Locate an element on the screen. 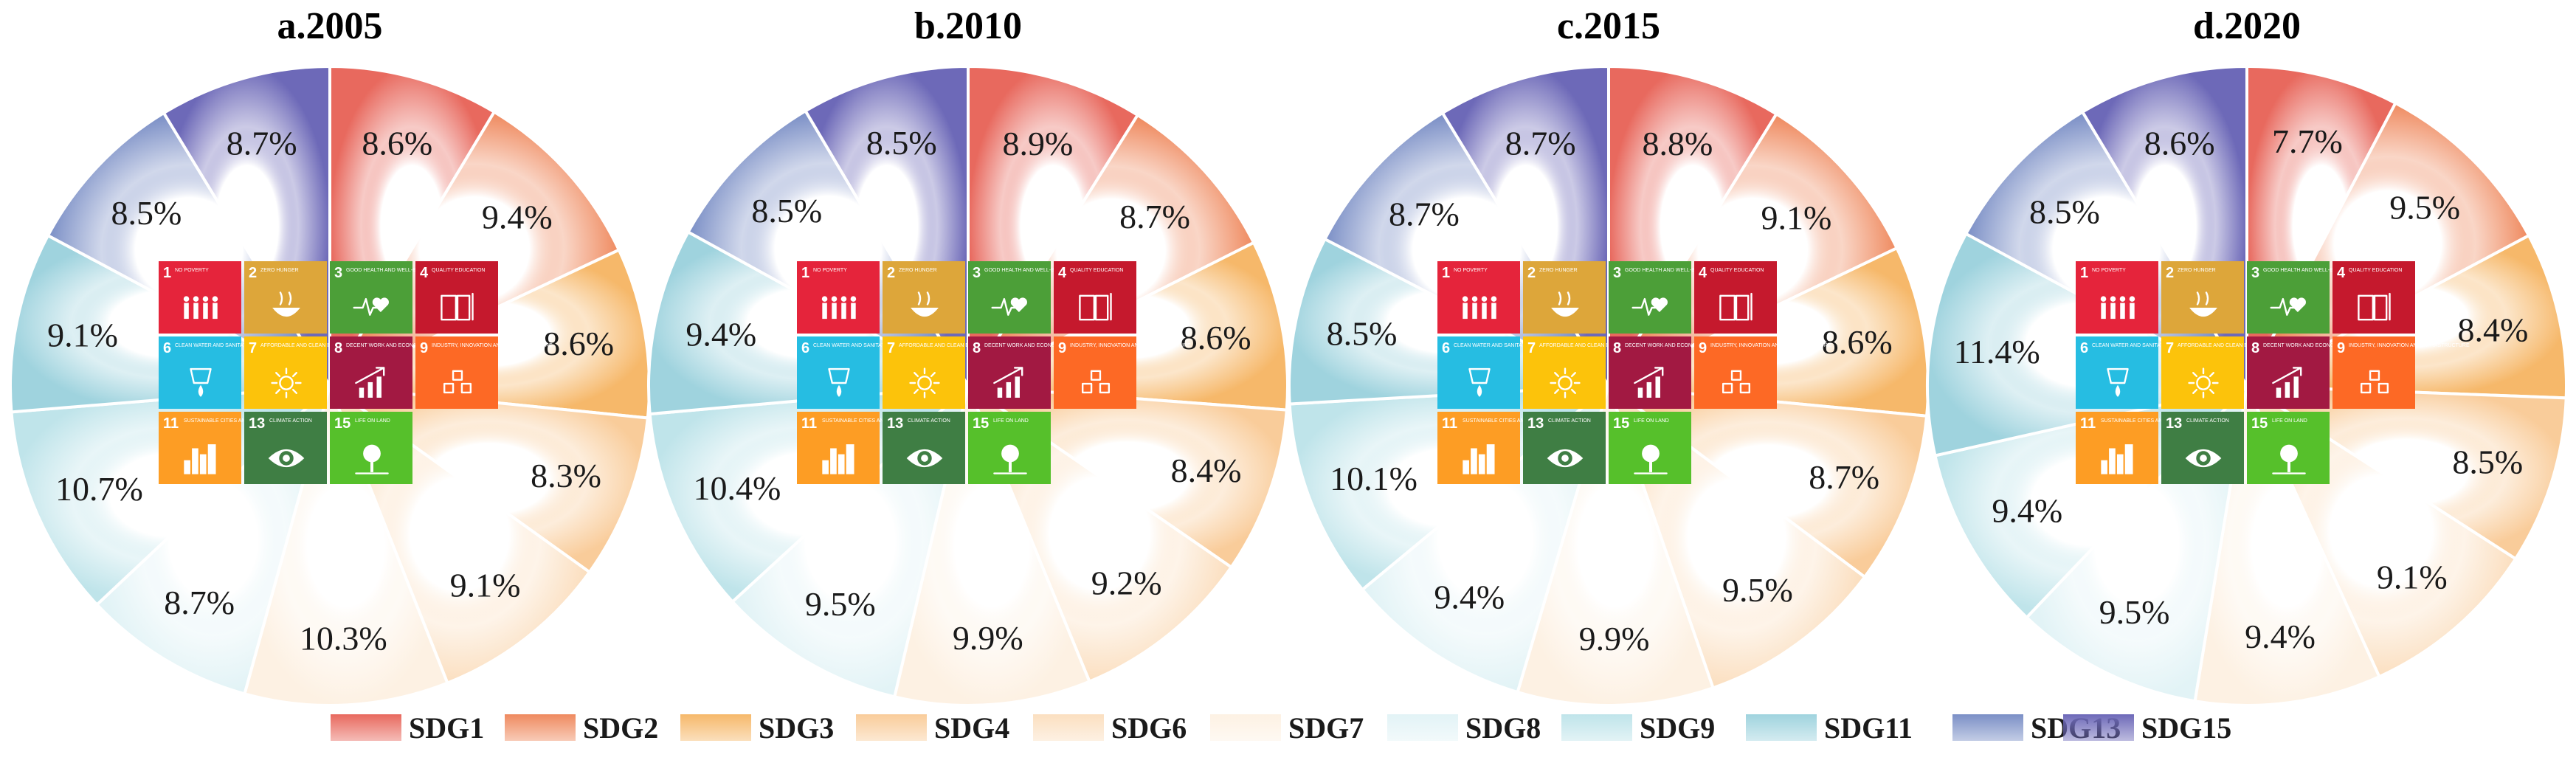 This screenshot has width=2576, height=777. panel-title: a.2005 is located at coordinates (330, 26).